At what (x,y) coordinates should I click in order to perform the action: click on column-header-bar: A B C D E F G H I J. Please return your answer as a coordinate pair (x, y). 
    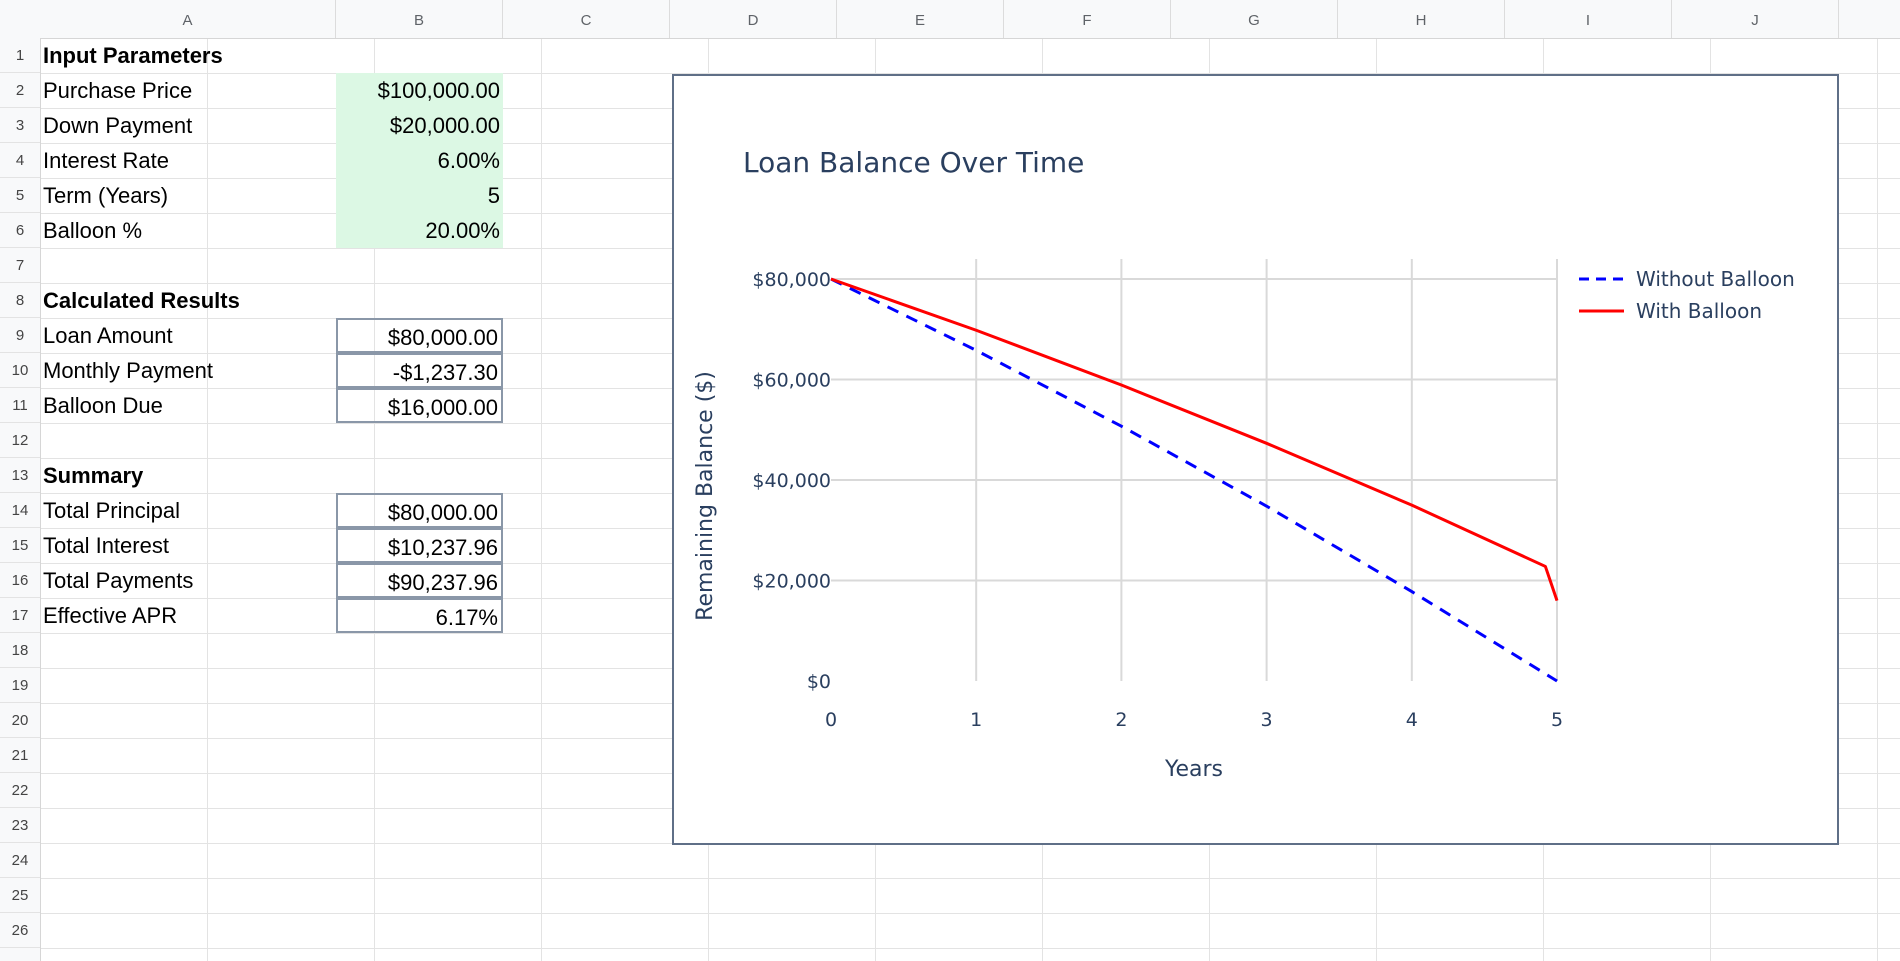
    Looking at the image, I should click on (950, 19).